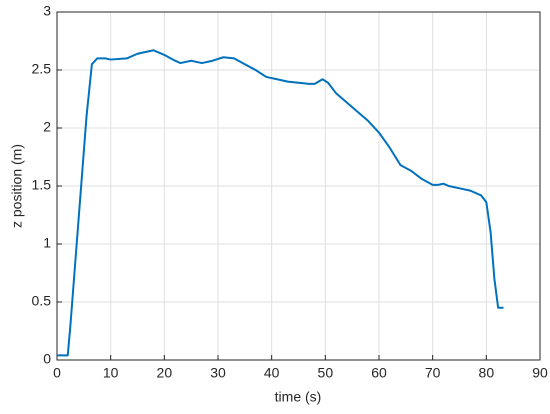 This screenshot has width=550, height=414. I want to click on y-tick-label: 0.5, so click(42, 301).